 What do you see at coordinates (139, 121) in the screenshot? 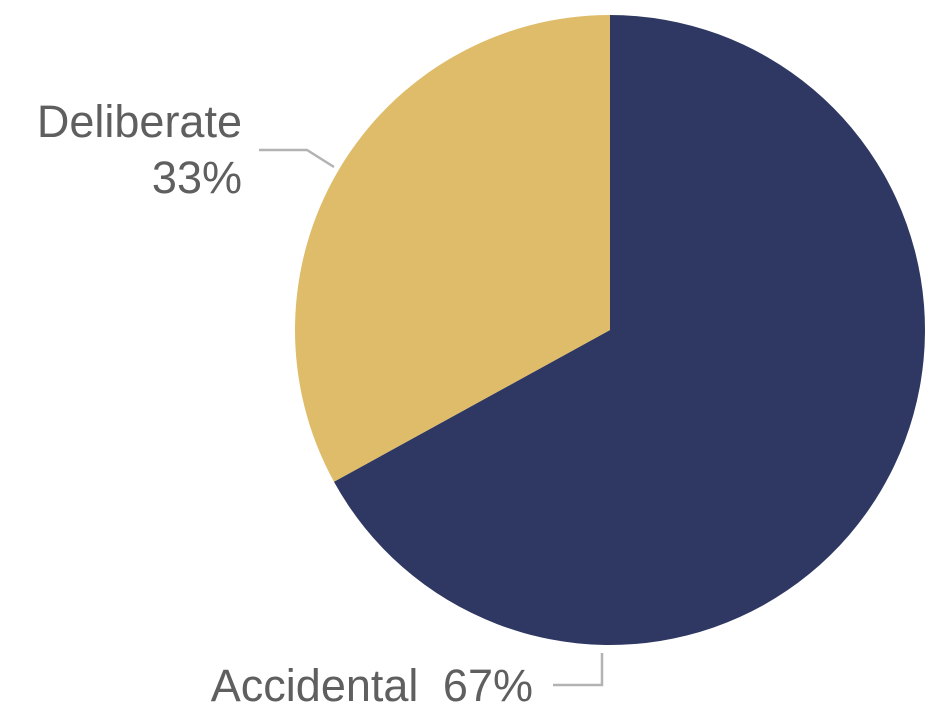
I see `label-deliberate-name: Deliberate` at bounding box center [139, 121].